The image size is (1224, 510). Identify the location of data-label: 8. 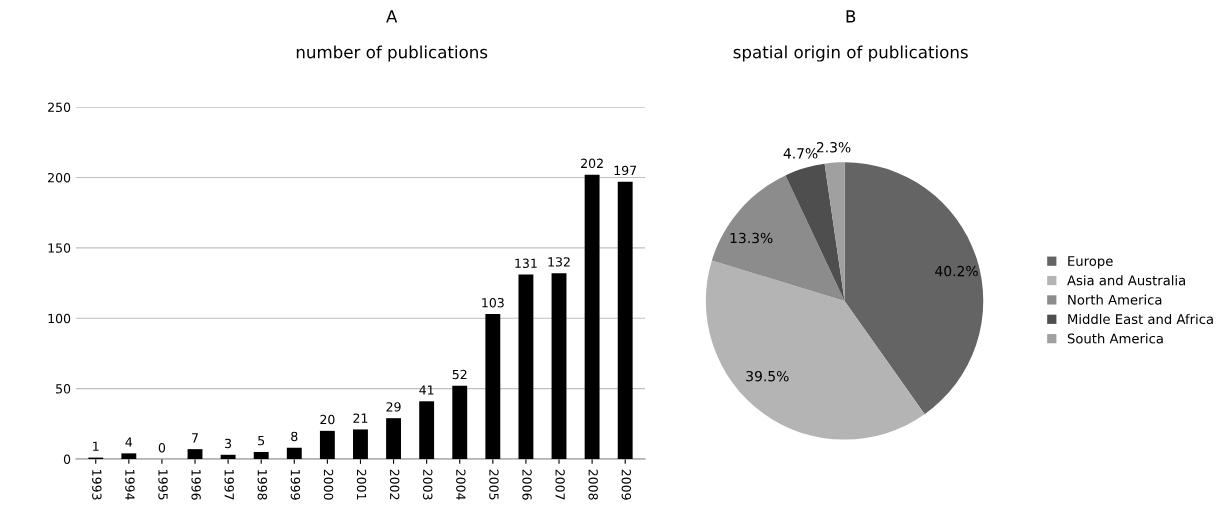
(294, 436).